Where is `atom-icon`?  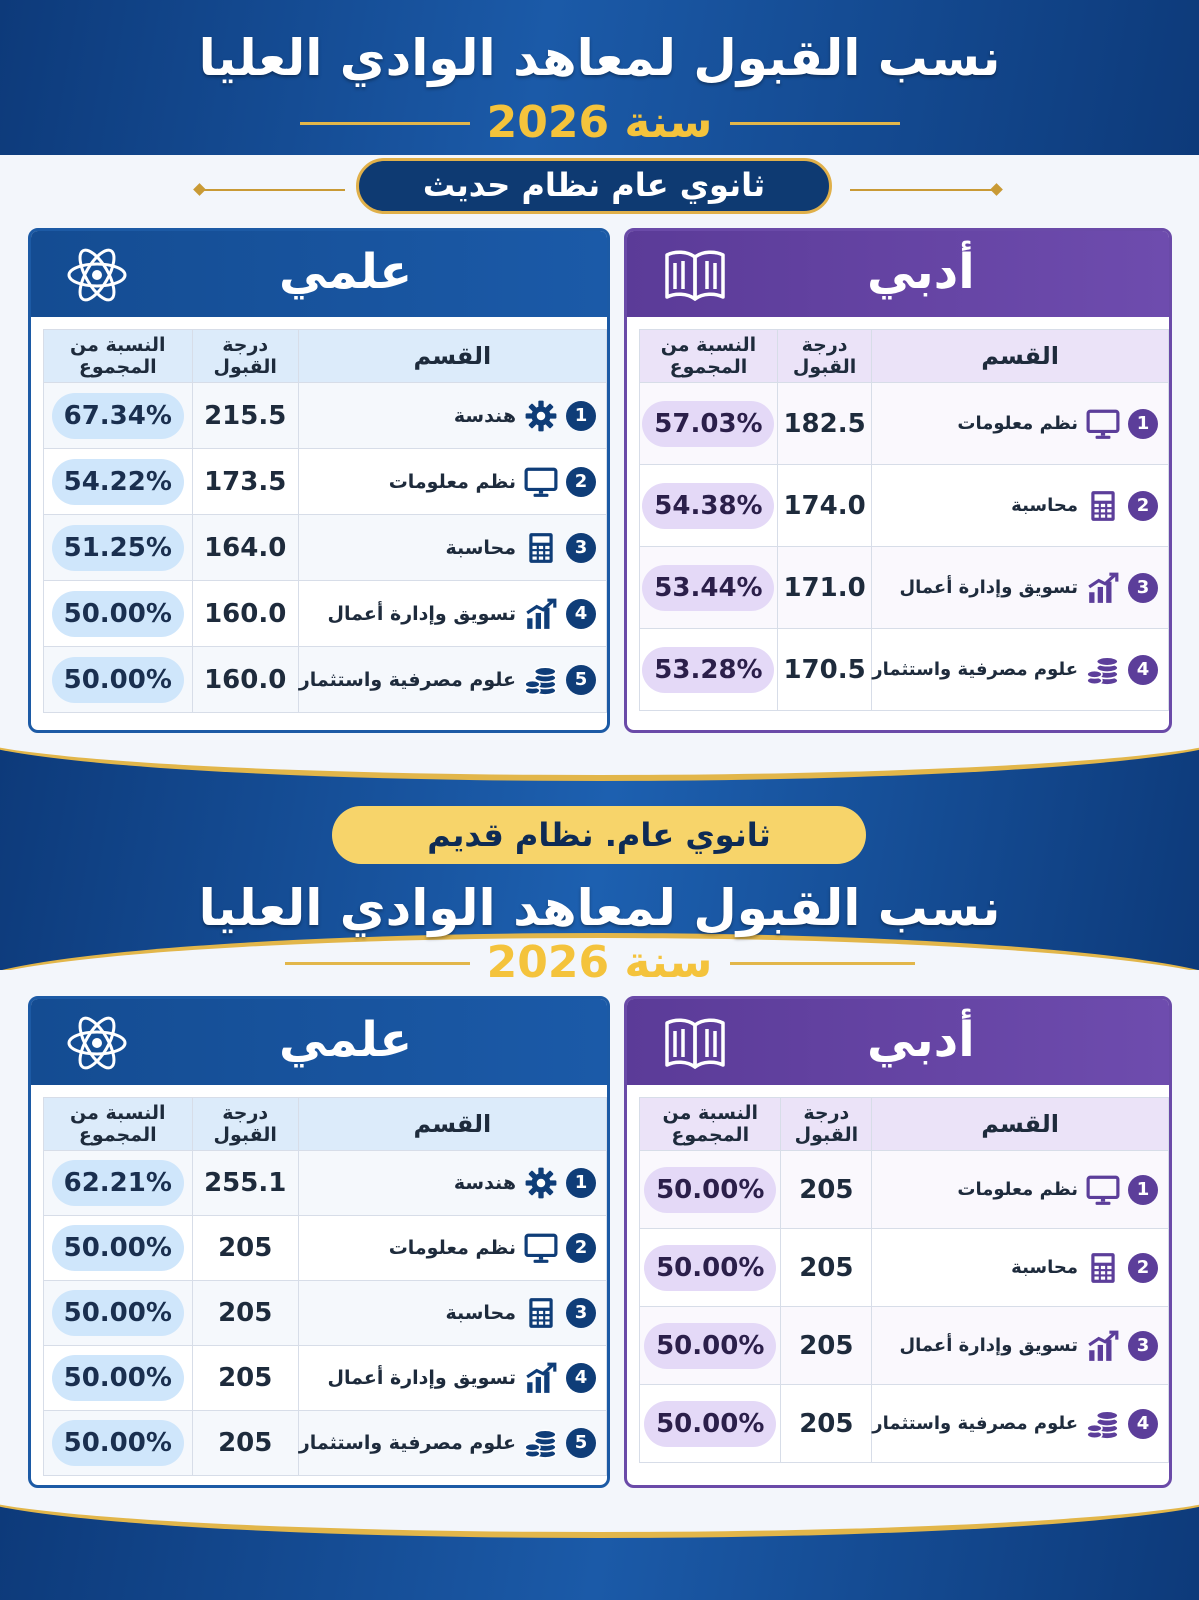
atom-icon is located at coordinates (97, 275).